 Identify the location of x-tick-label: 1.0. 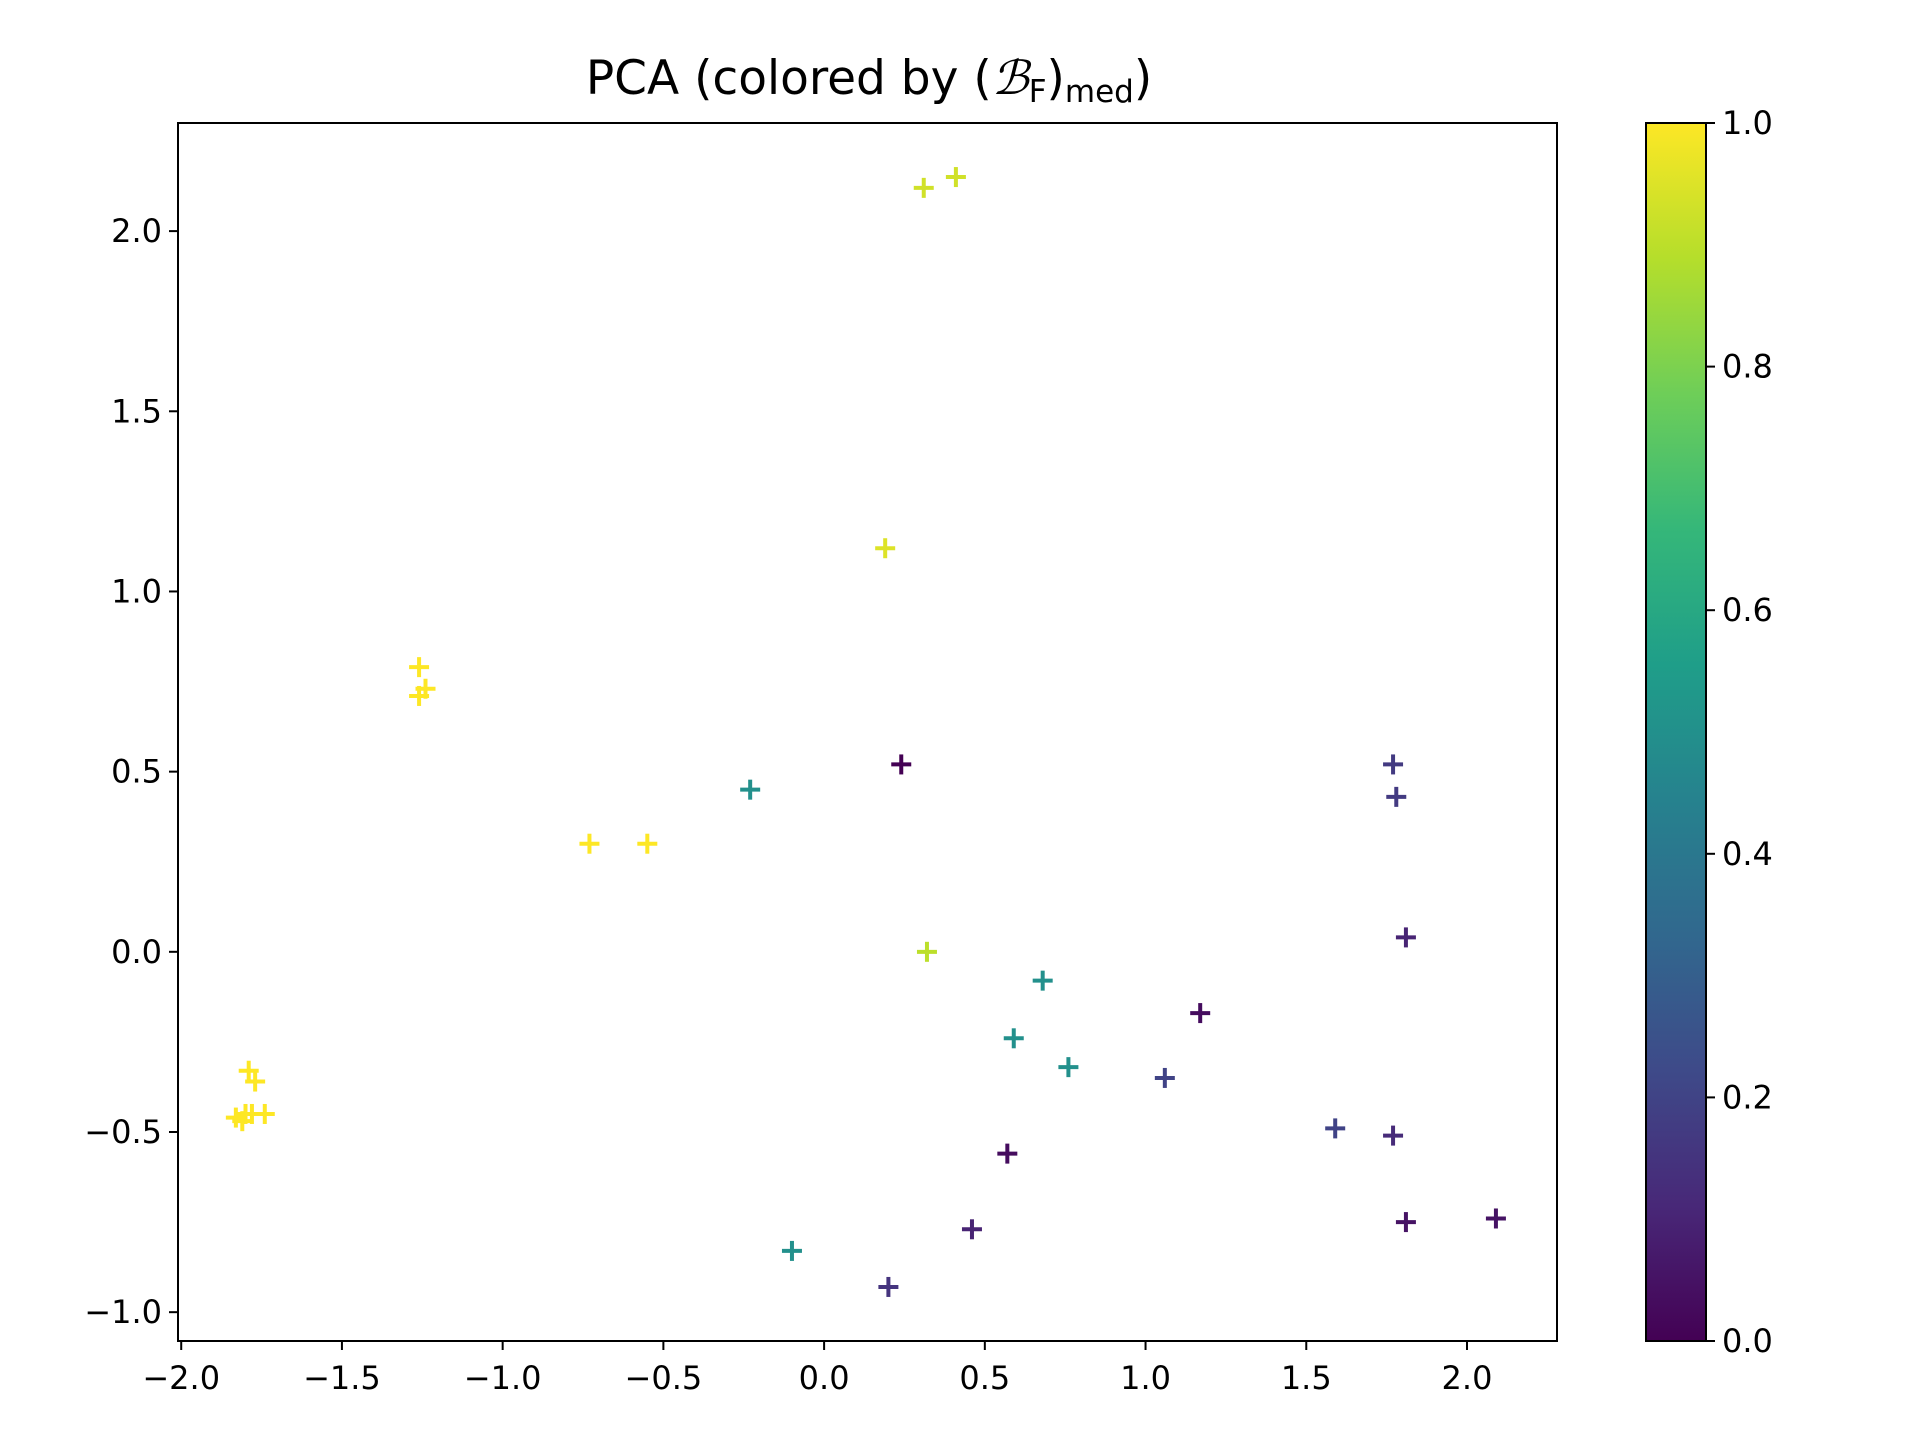
(1145, 1378).